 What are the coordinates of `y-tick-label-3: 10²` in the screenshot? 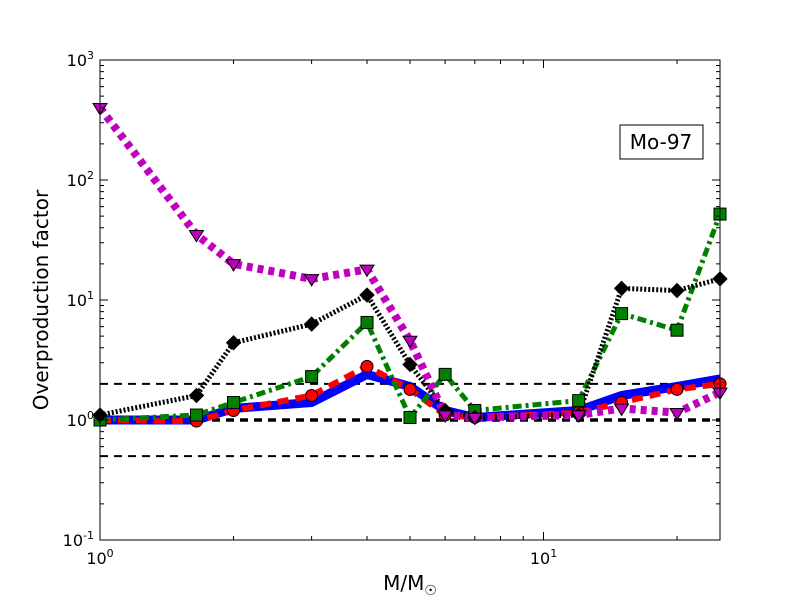 It's located at (80, 179).